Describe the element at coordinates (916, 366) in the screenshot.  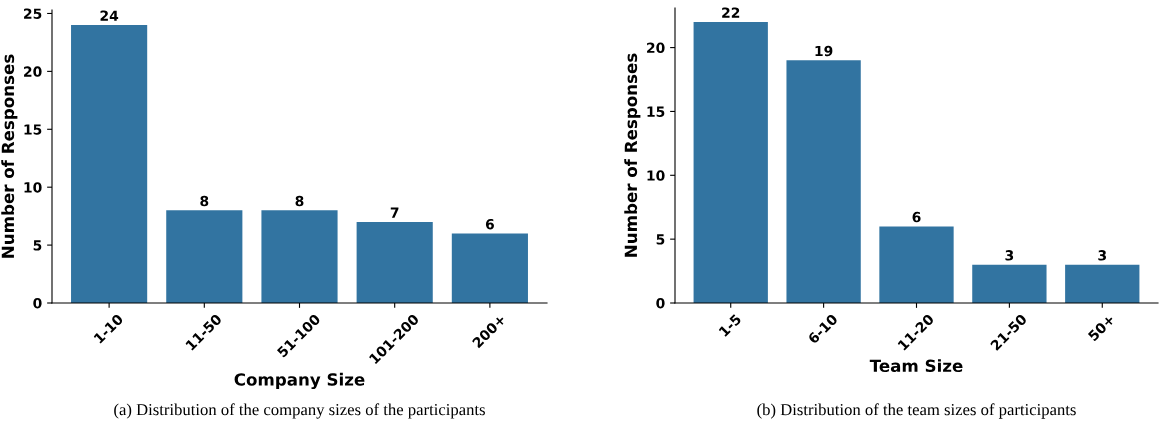
I see `x-axis-title: Team Size` at that location.